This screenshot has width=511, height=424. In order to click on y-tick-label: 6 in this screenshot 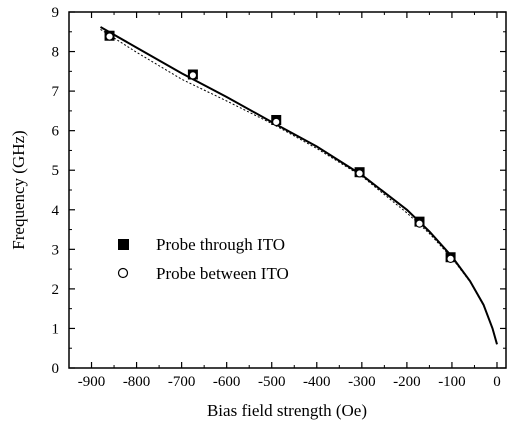, I will do `click(56, 132)`.